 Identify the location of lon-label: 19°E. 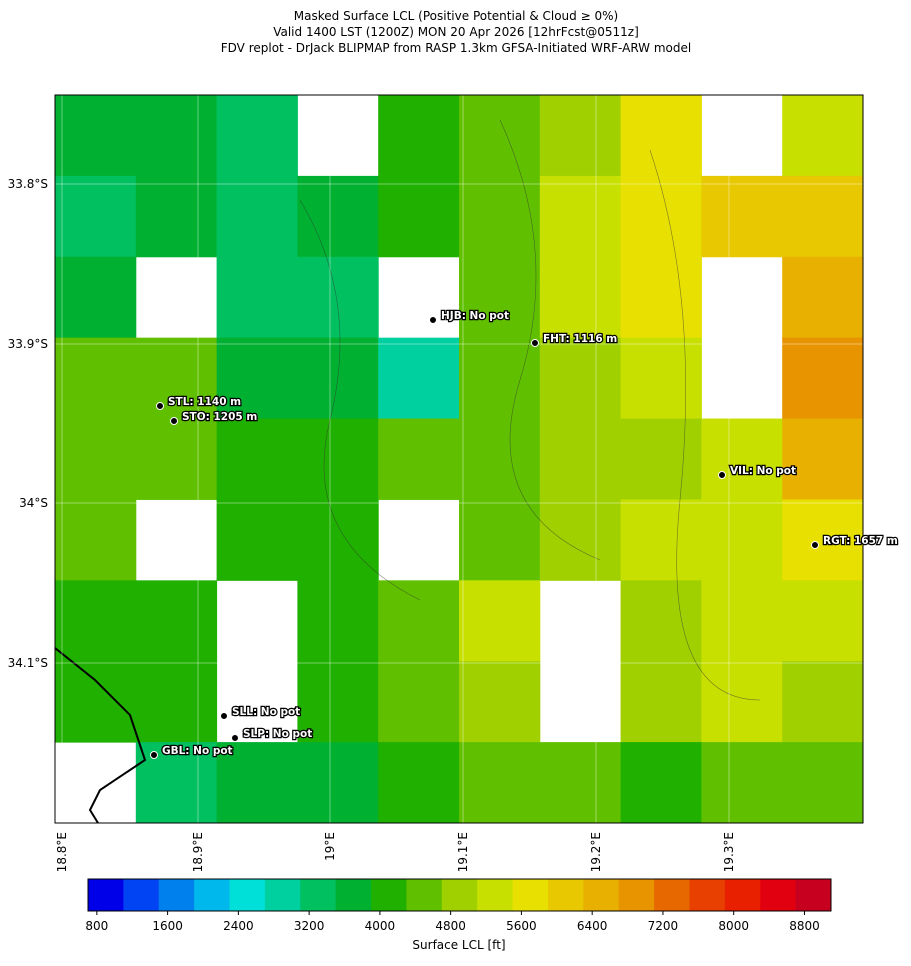
(330, 846).